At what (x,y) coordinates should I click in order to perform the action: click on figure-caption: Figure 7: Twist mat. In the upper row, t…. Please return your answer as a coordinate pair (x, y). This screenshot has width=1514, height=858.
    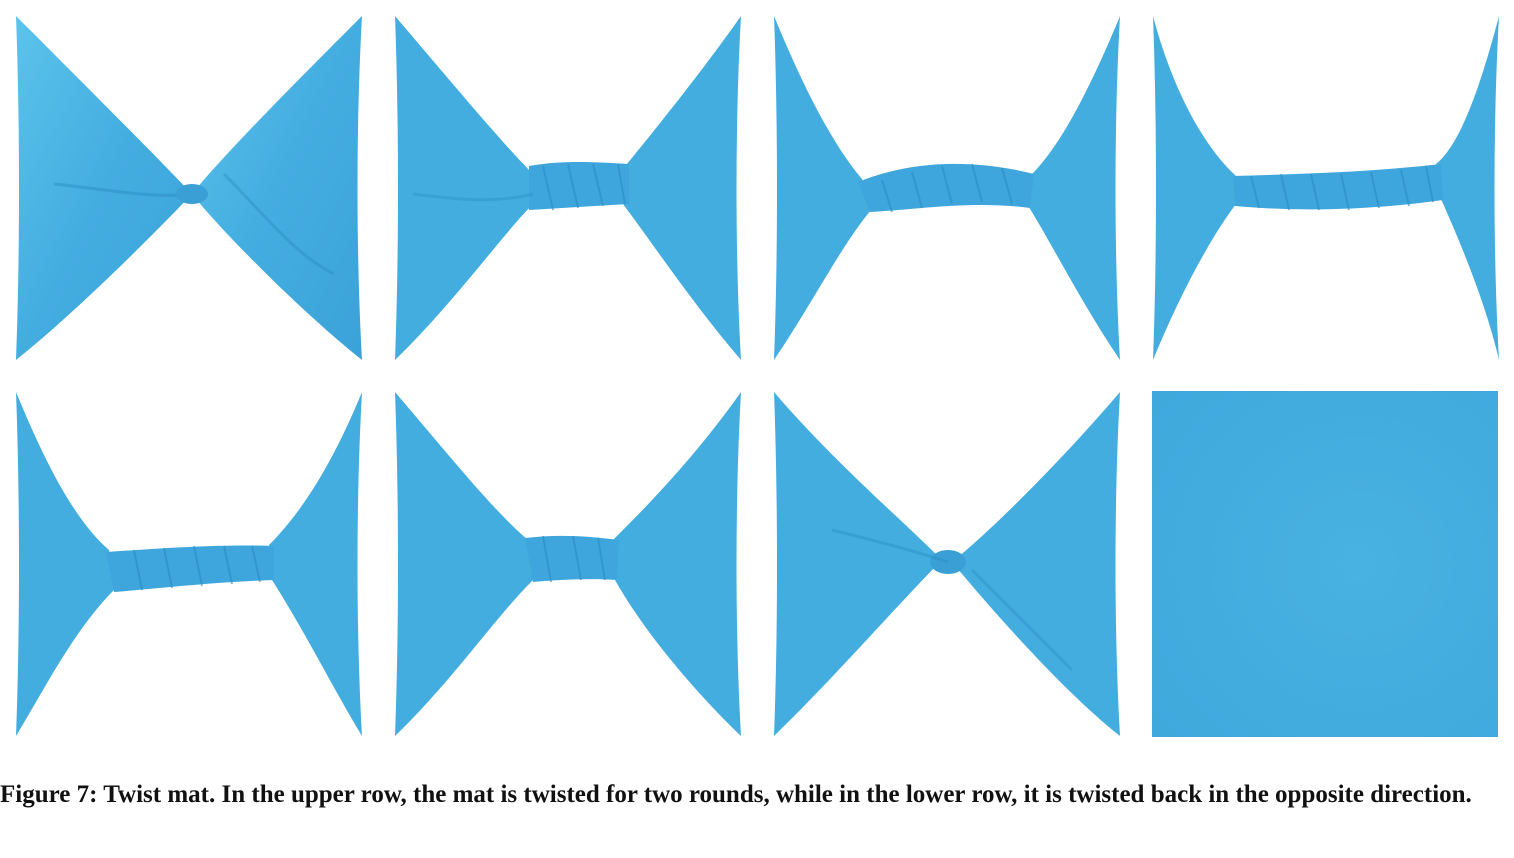
    Looking at the image, I should click on (736, 794).